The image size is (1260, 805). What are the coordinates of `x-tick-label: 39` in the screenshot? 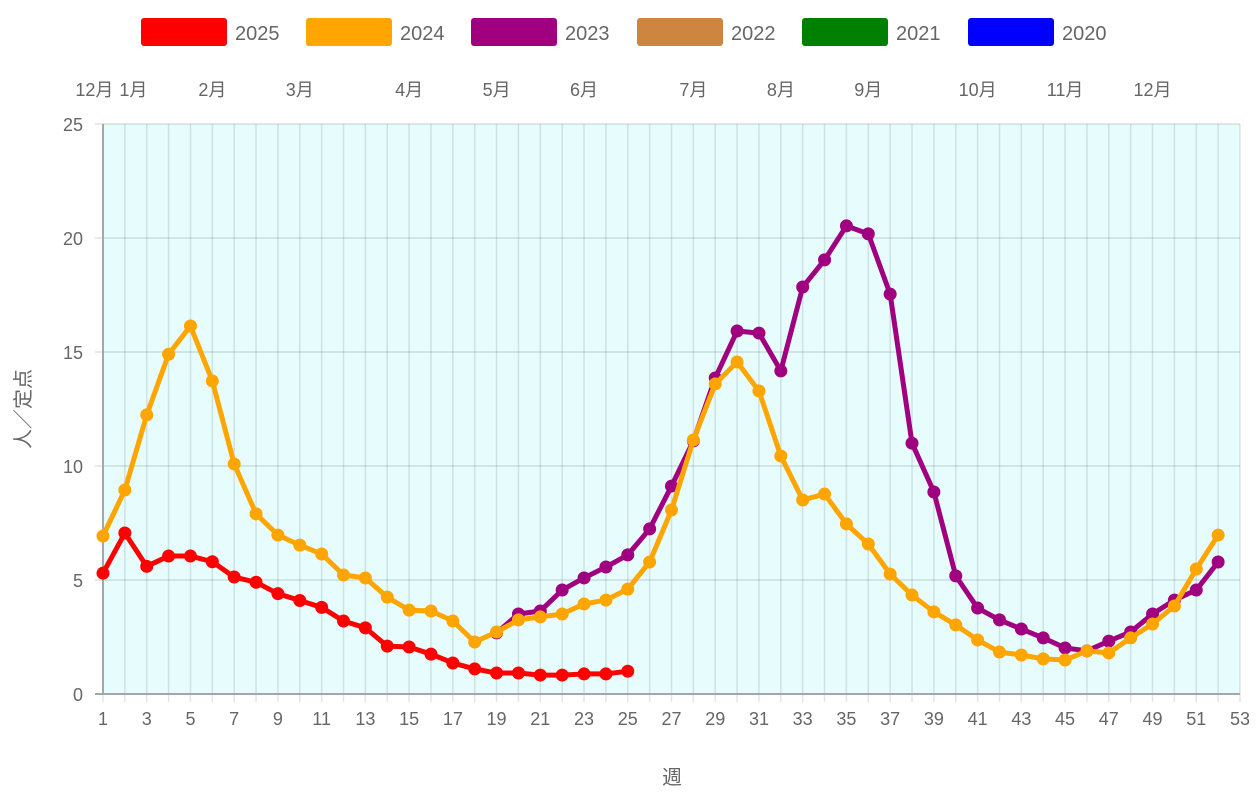 It's located at (934, 719).